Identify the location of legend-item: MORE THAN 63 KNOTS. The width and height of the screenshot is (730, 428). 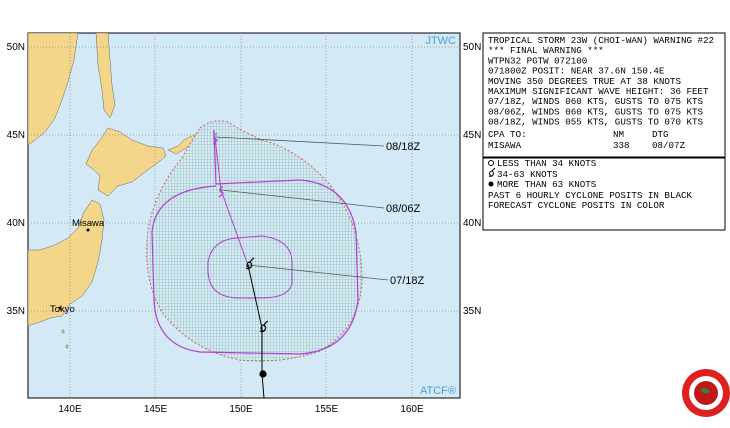
(547, 184).